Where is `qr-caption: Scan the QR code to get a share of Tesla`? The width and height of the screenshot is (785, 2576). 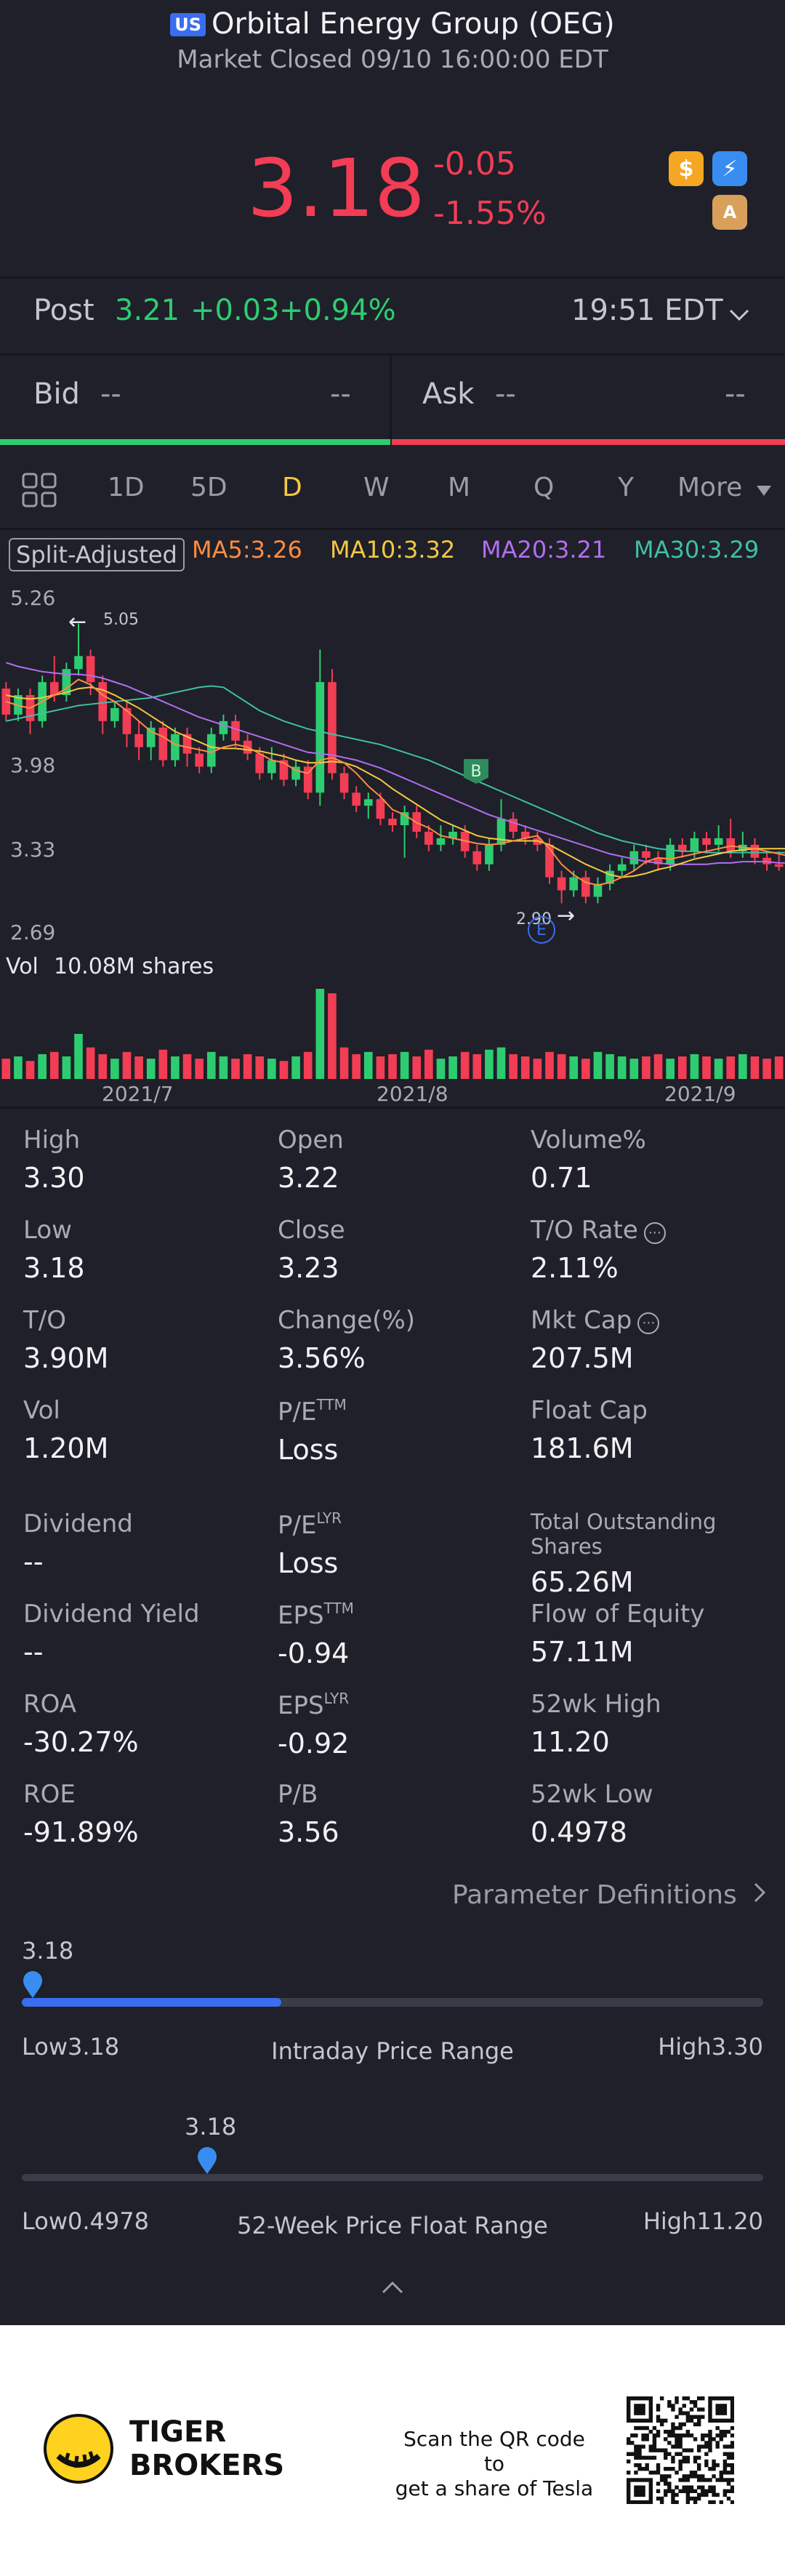 qr-caption: Scan the QR code to get a share of Tesla is located at coordinates (494, 2464).